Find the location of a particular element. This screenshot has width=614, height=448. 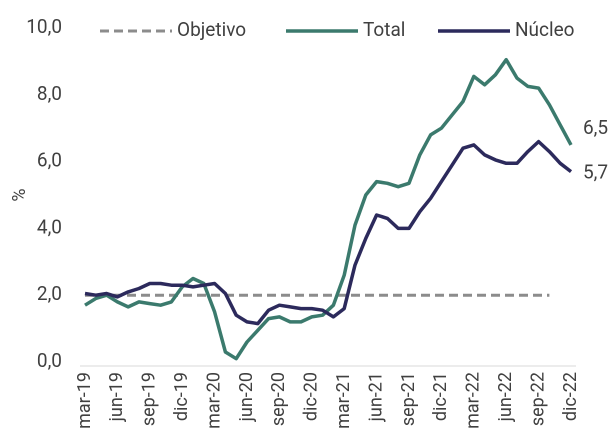

x-tick-label: jun-19 is located at coordinates (116, 397).